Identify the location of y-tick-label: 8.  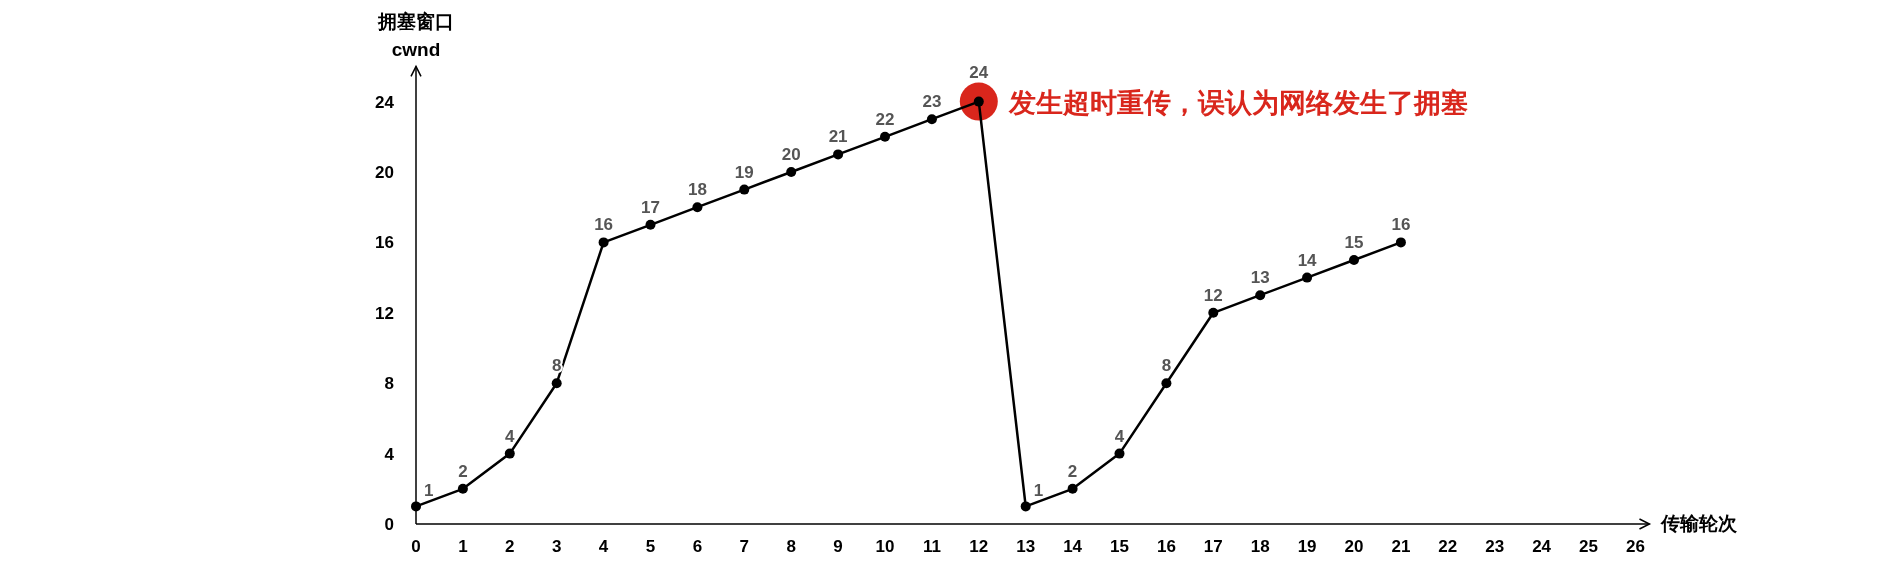
(389, 384).